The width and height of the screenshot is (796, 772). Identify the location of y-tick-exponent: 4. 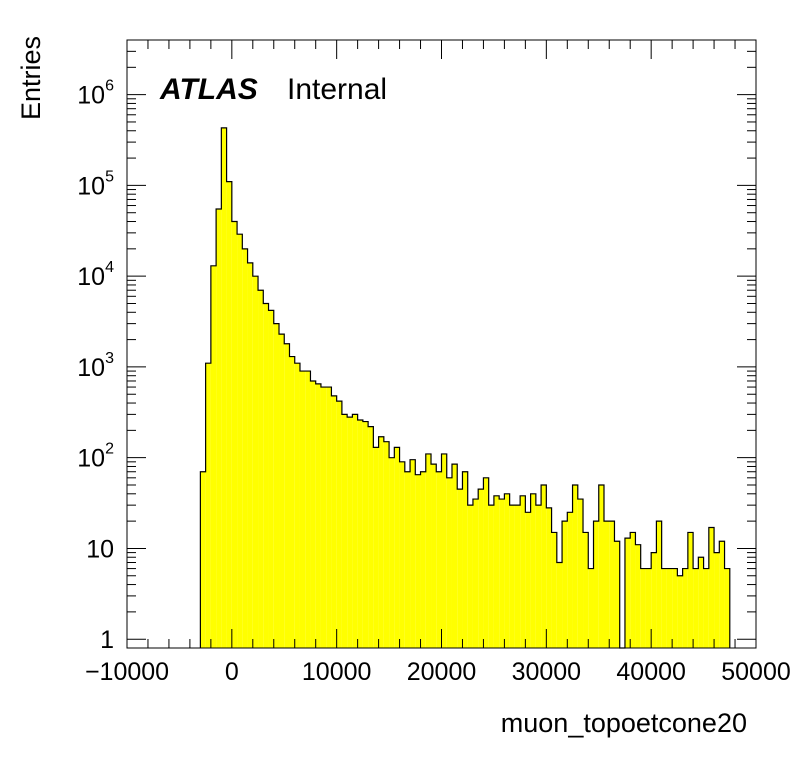
(109, 267).